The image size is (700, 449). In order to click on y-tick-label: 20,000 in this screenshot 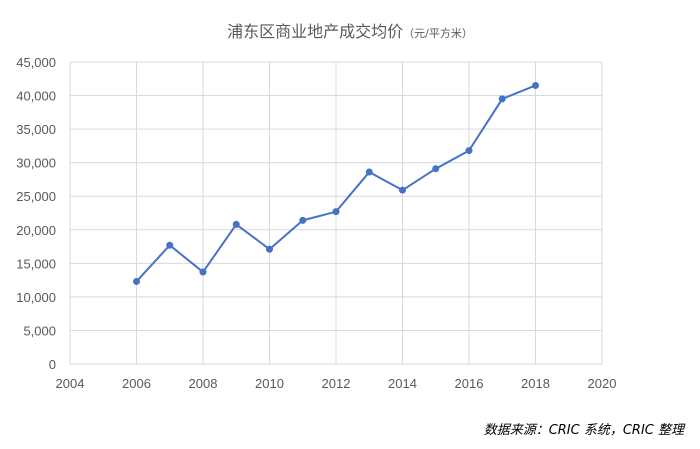, I will do `click(36, 230)`.